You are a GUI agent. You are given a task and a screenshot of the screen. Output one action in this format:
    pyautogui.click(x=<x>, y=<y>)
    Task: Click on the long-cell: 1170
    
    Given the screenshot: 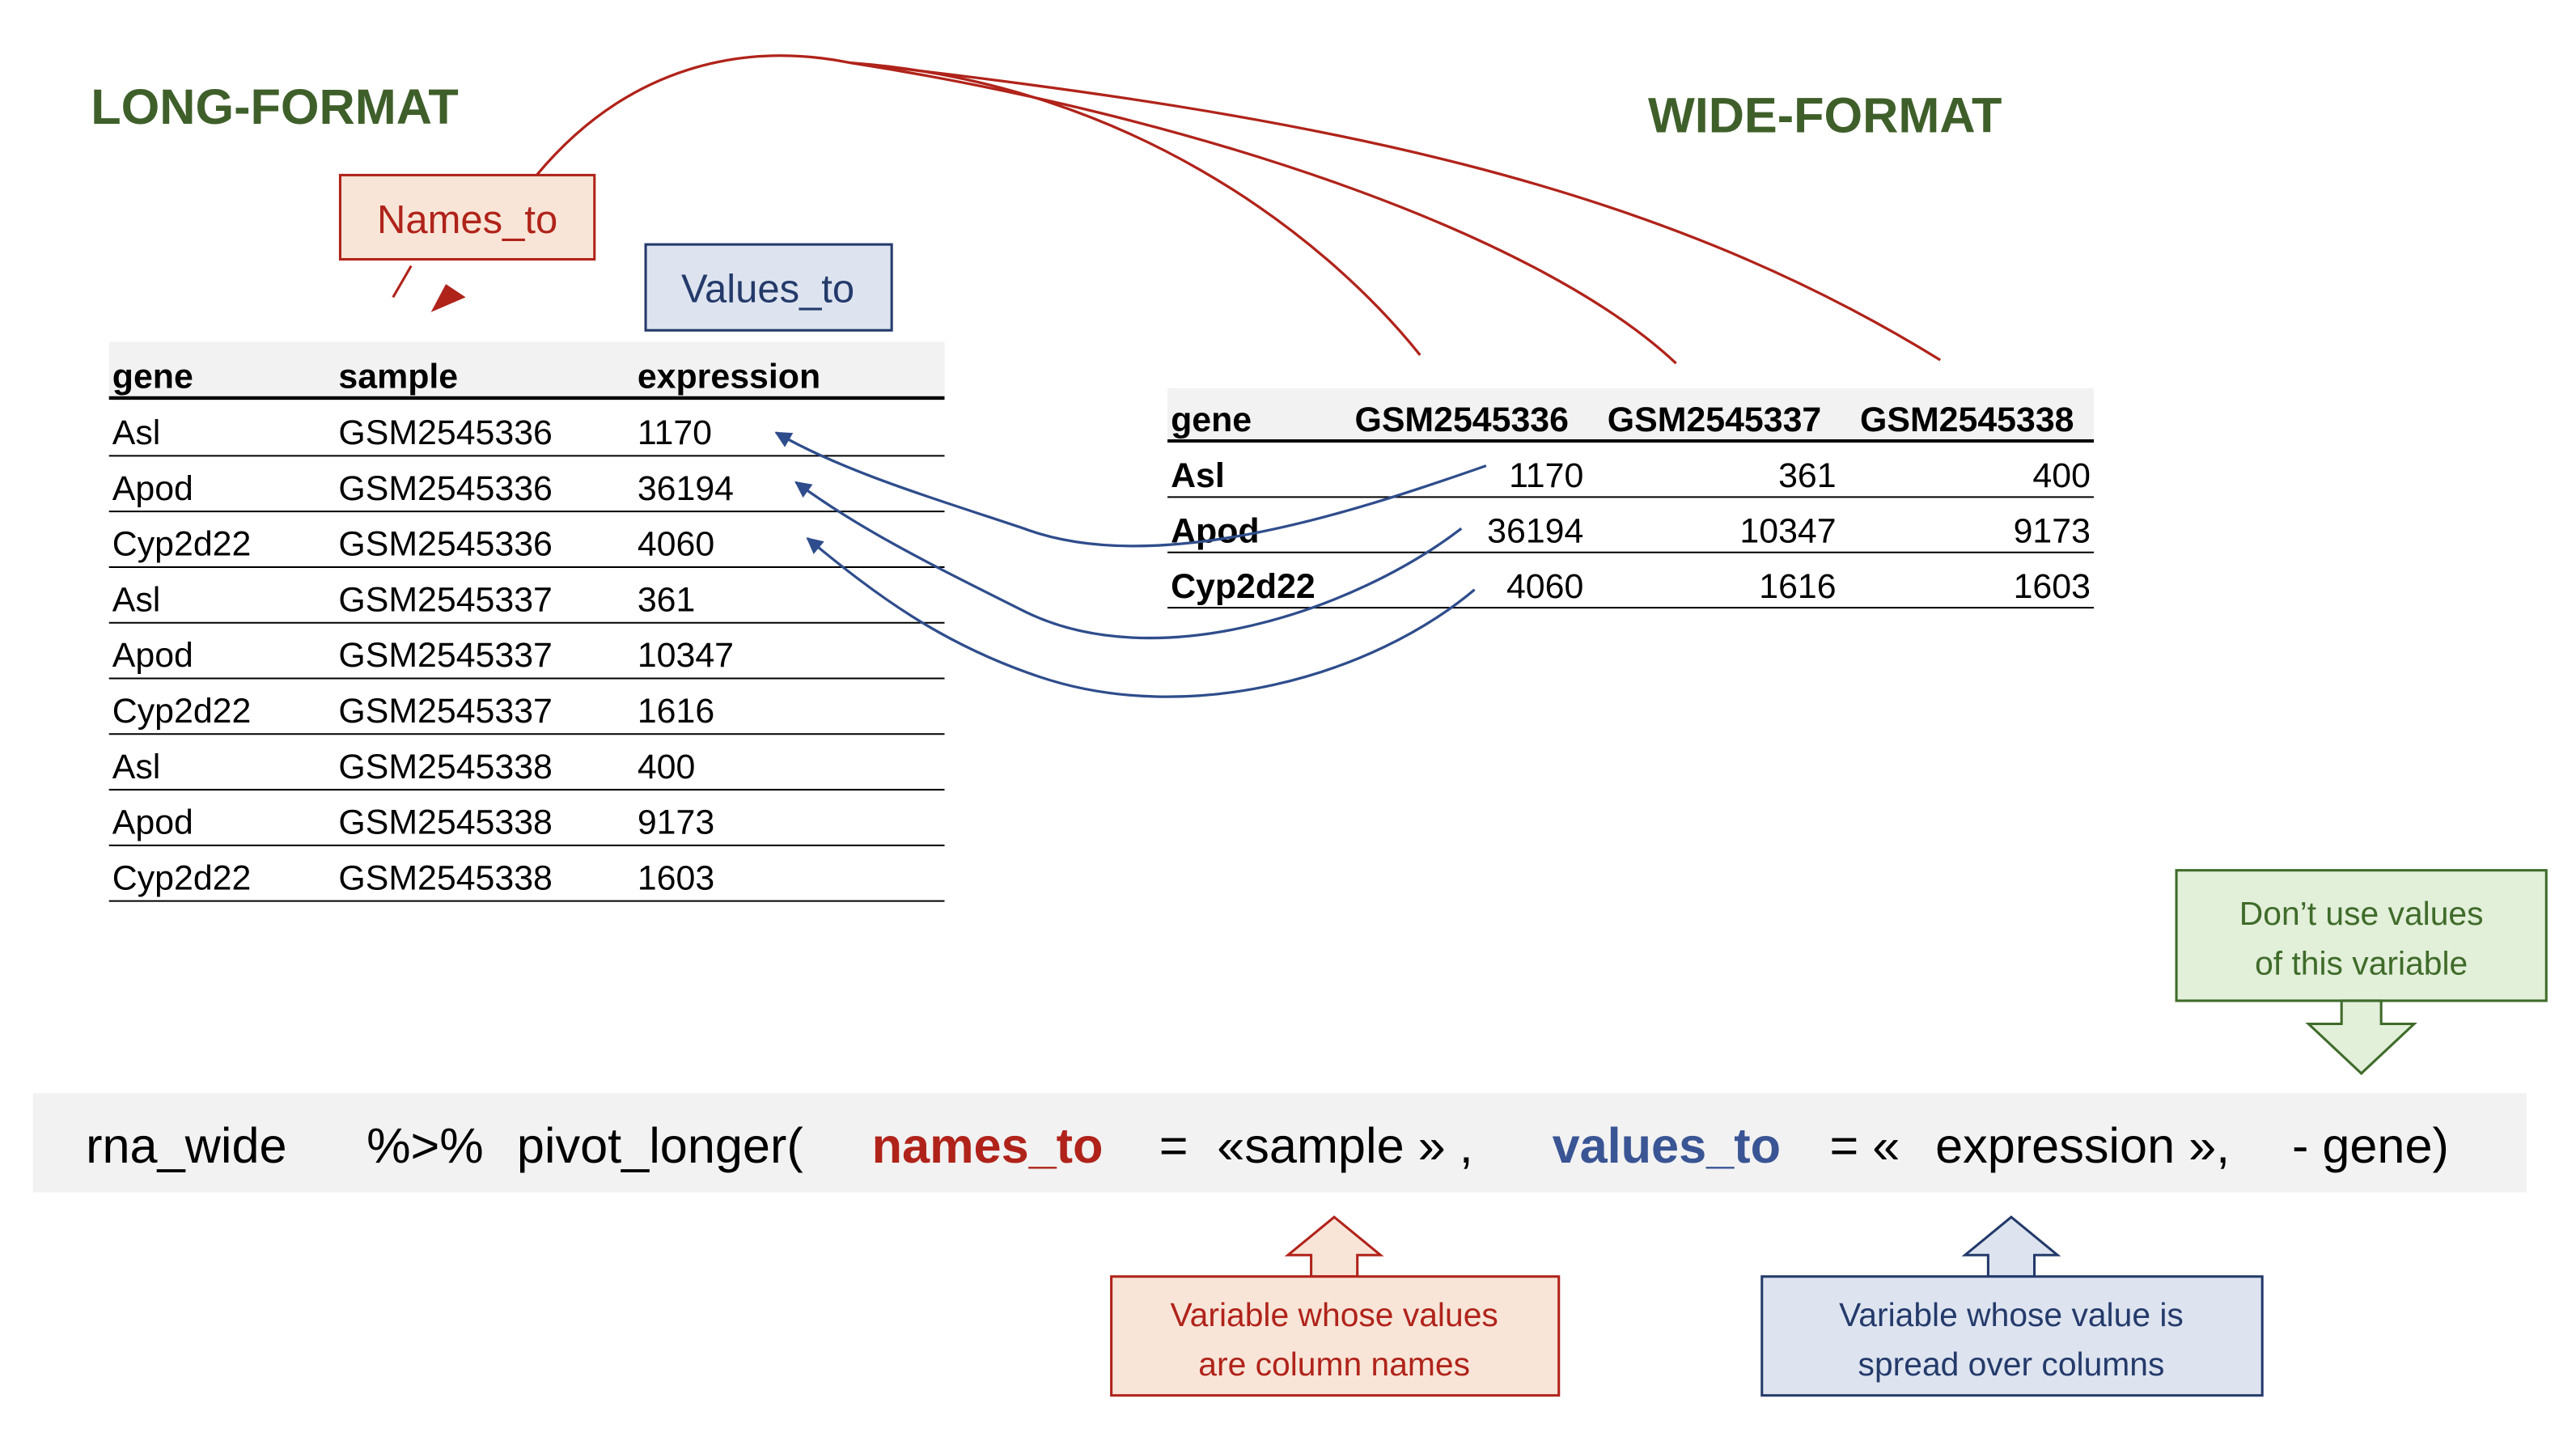 What is the action you would take?
    pyautogui.click(x=675, y=433)
    